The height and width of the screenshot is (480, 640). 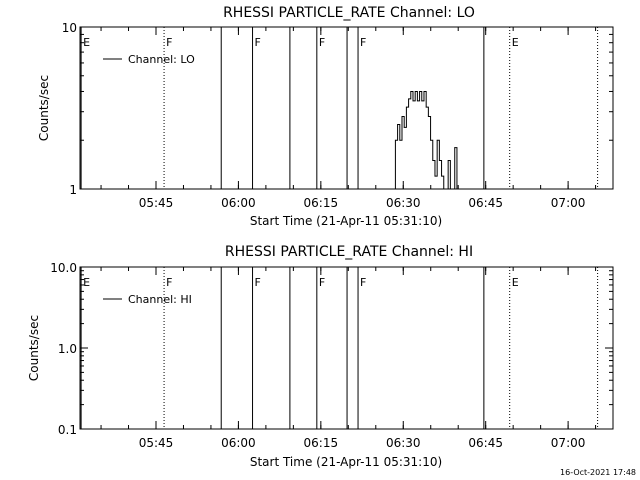 What do you see at coordinates (156, 443) in the screenshot?
I see `hi-x-tick-label: 05:45` at bounding box center [156, 443].